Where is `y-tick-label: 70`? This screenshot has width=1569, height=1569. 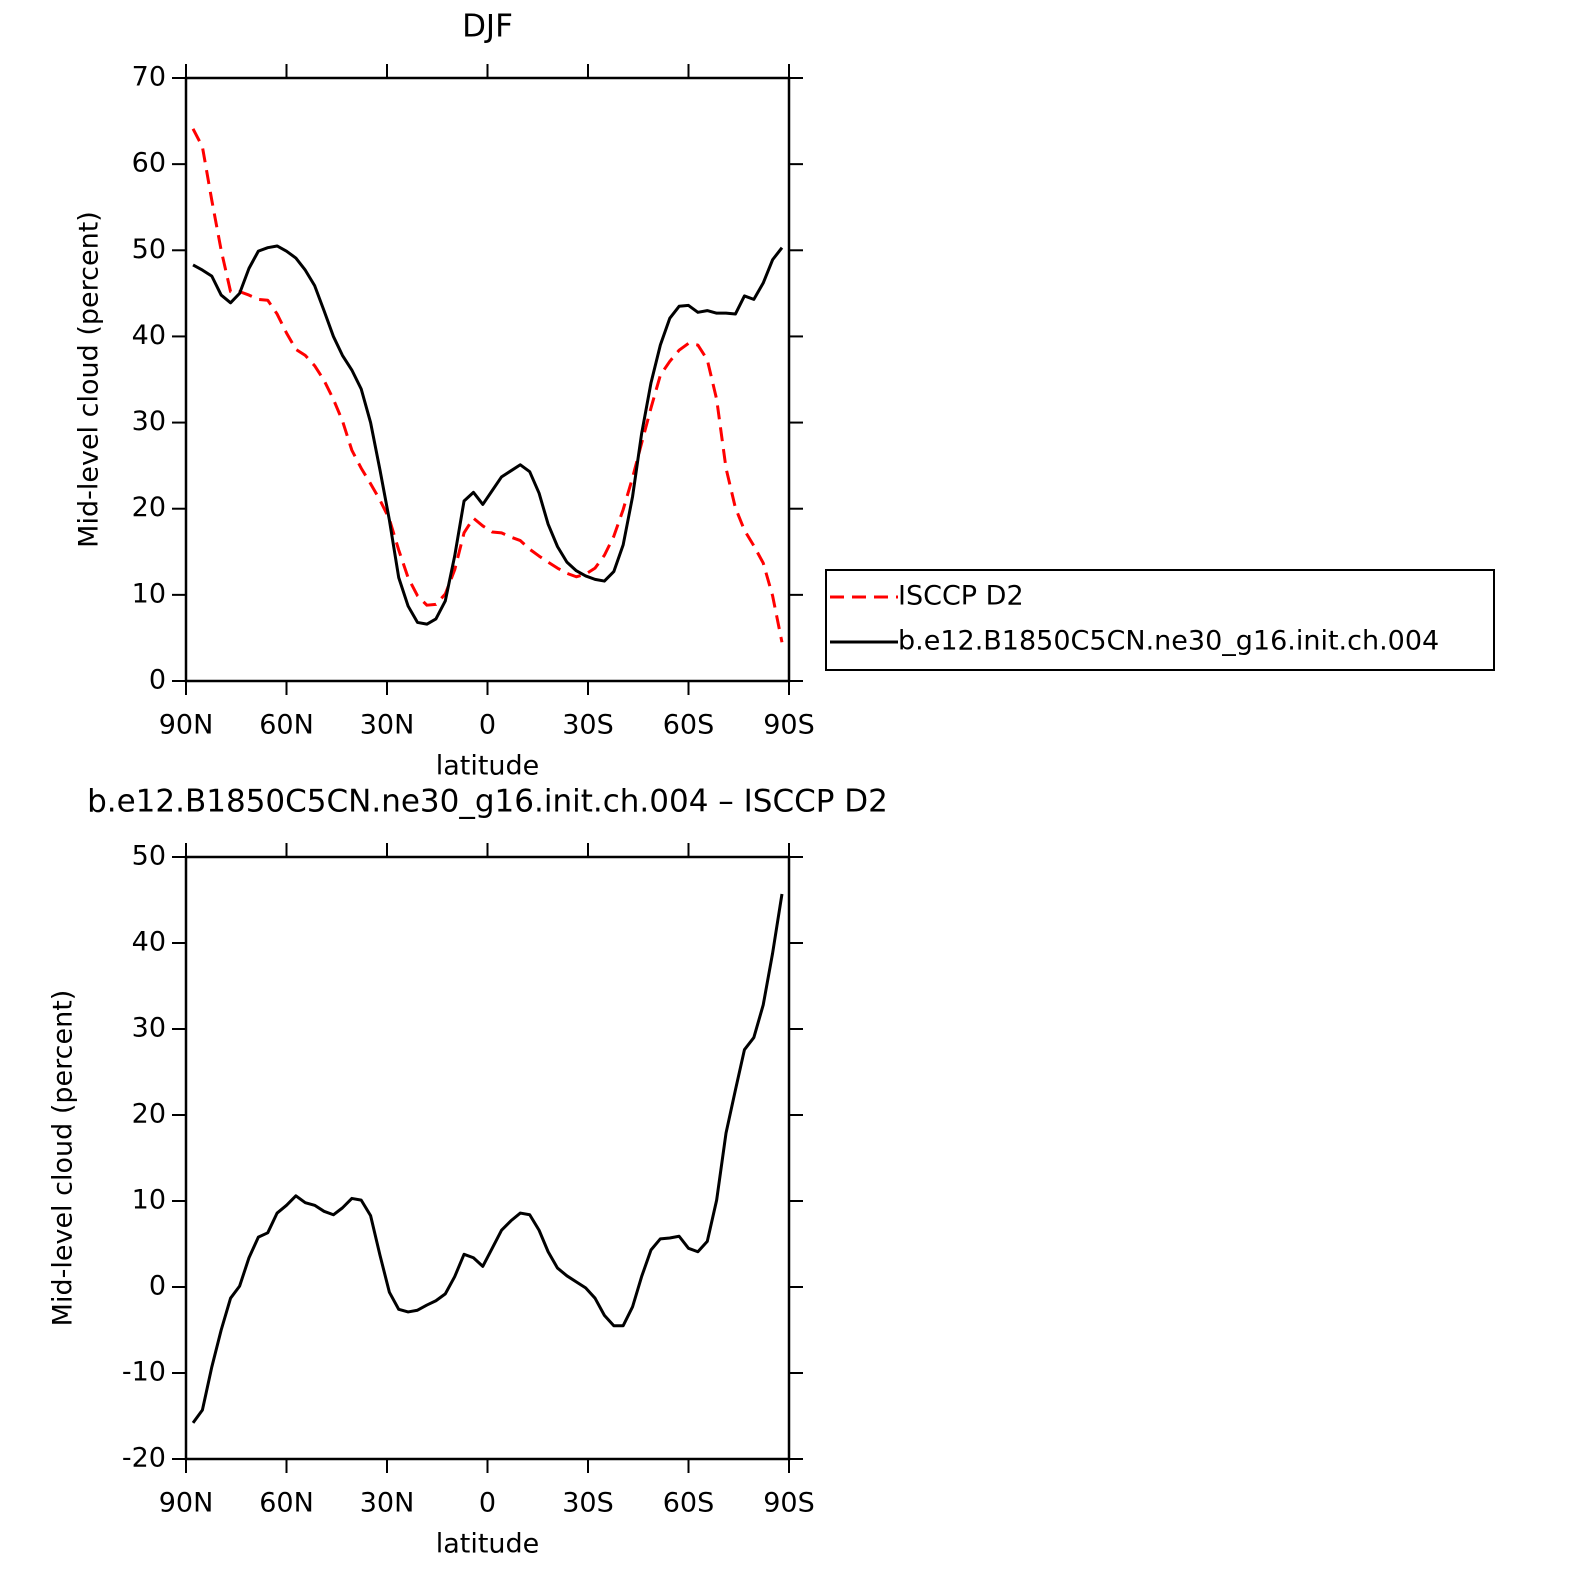 y-tick-label: 70 is located at coordinates (149, 77).